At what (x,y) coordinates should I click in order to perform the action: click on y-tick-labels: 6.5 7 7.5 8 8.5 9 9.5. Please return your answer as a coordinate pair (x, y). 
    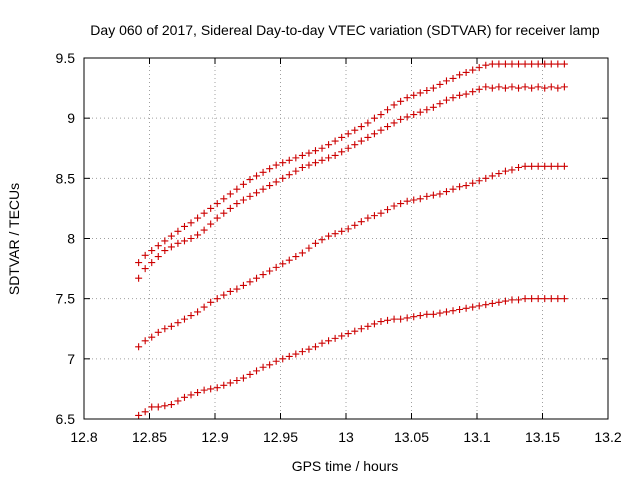
    Looking at the image, I should click on (66, 238).